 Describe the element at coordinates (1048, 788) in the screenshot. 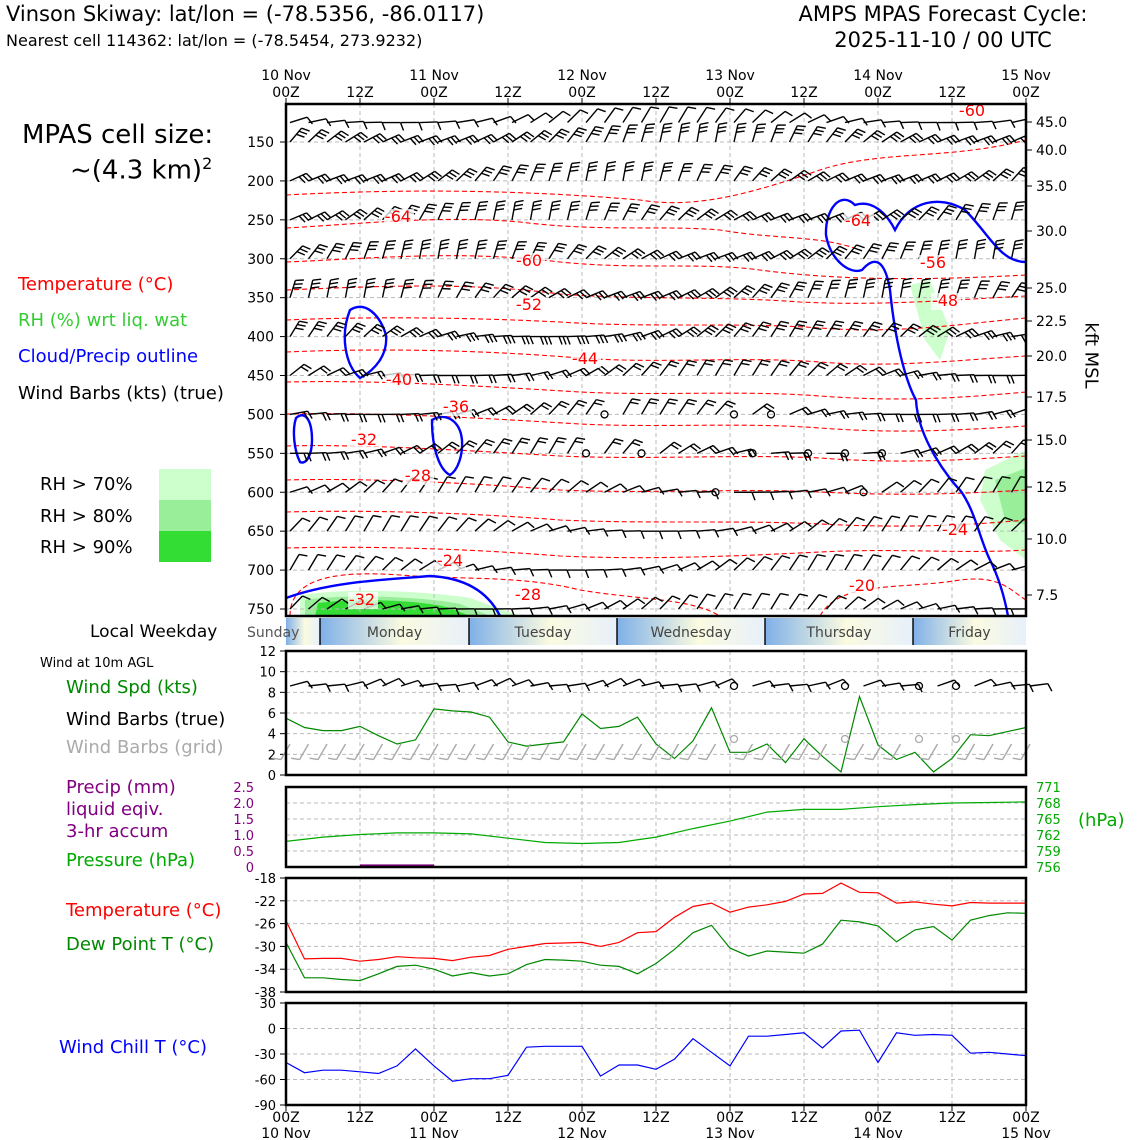

I see `pressure-tick-label: 771` at that location.